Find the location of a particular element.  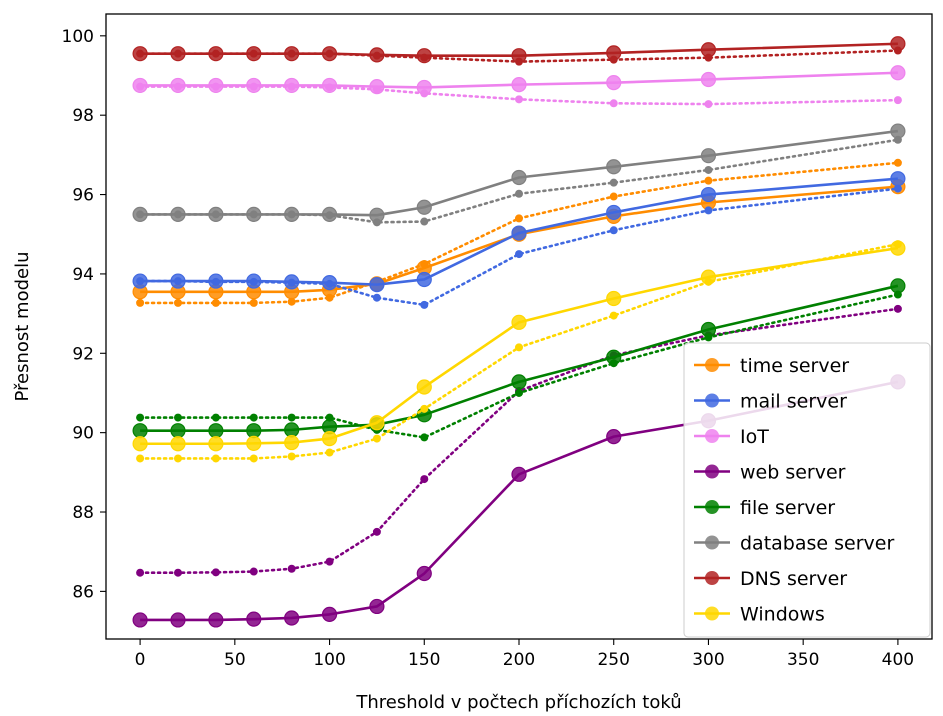

y-axis-label: Přesnost modelu is located at coordinates (22, 326).